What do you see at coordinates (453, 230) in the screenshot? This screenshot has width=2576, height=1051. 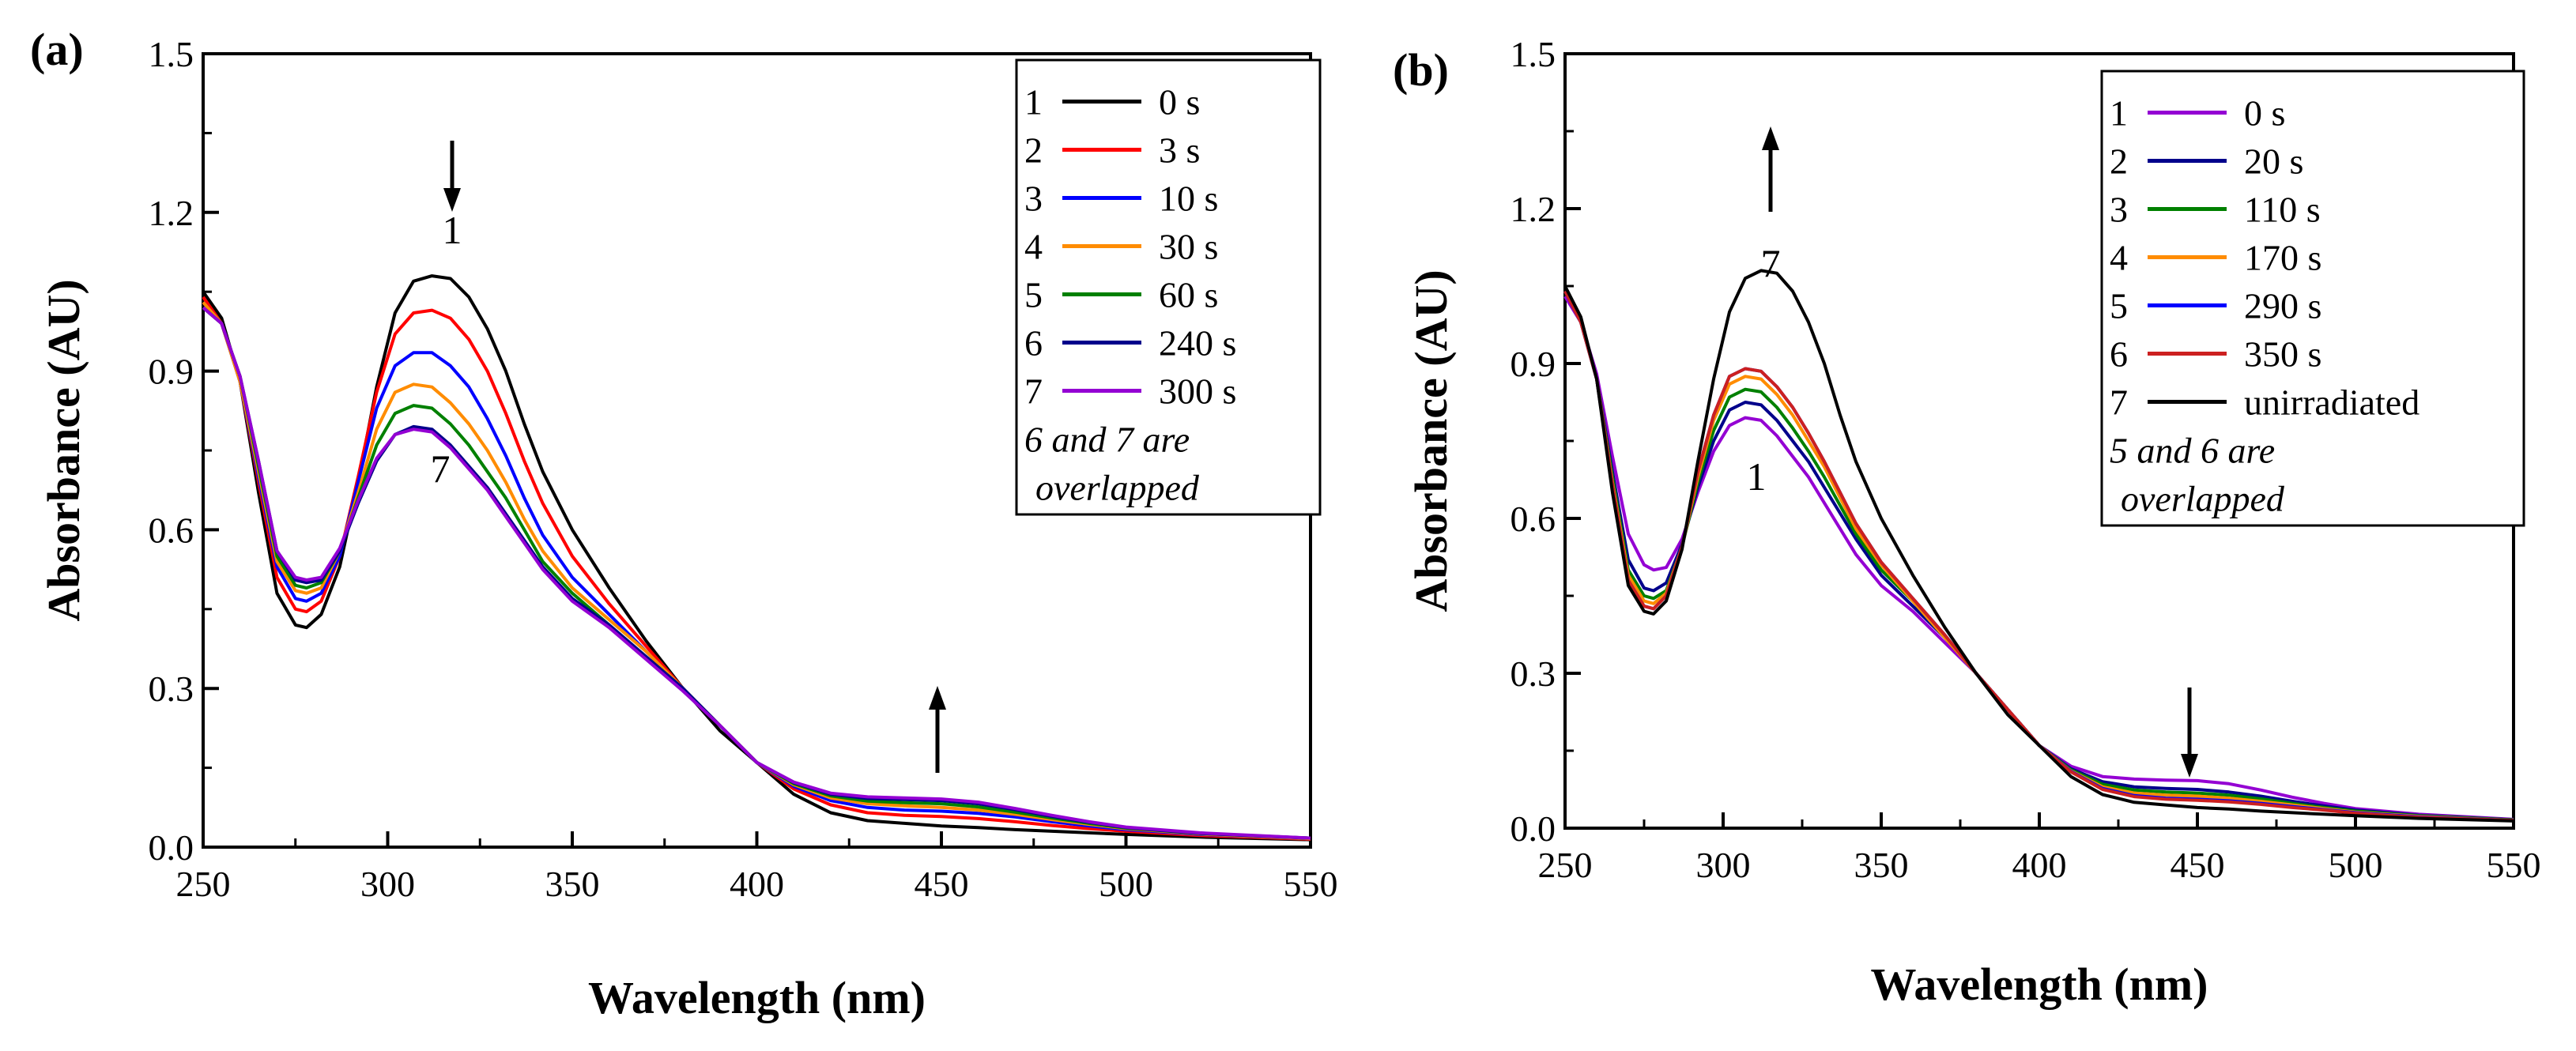 I see `curve-label-top: 1` at bounding box center [453, 230].